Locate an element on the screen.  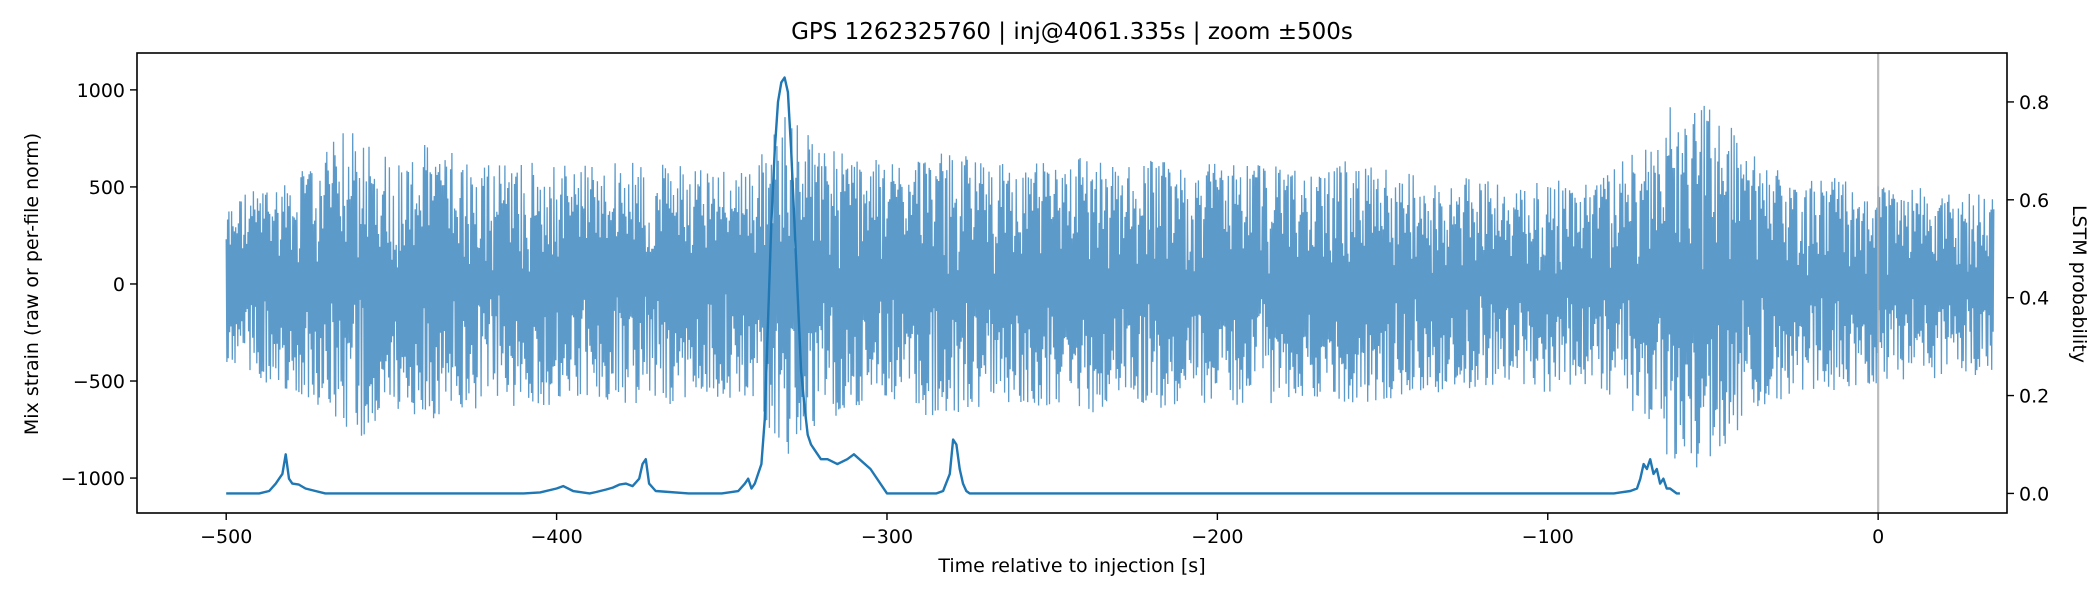
x-tick-label: −500 is located at coordinates (226, 537).